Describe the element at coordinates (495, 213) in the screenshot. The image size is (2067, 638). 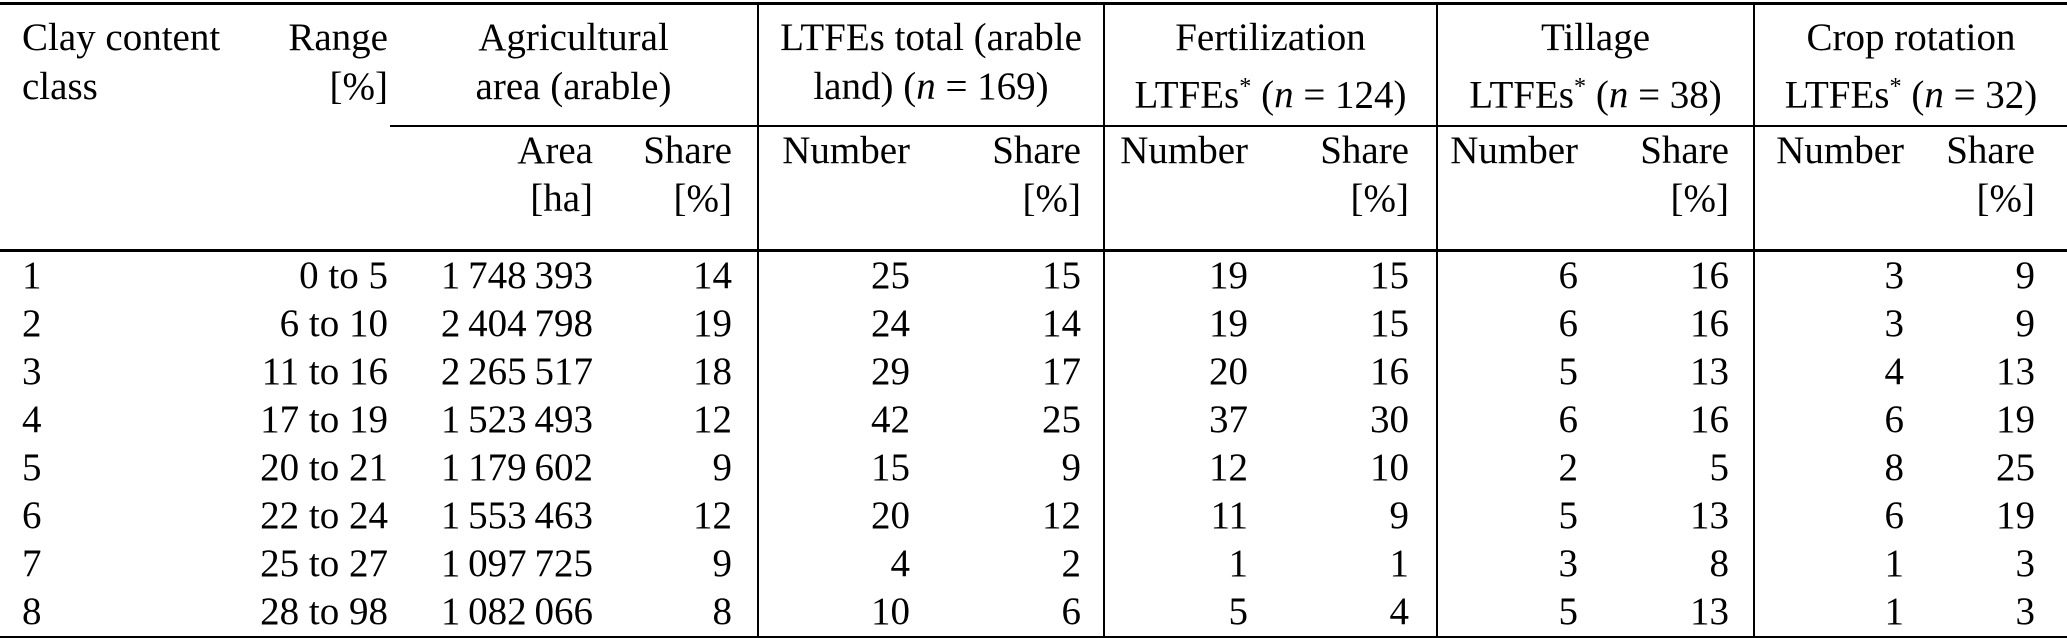
I see `unit-ha: [ha]` at that location.